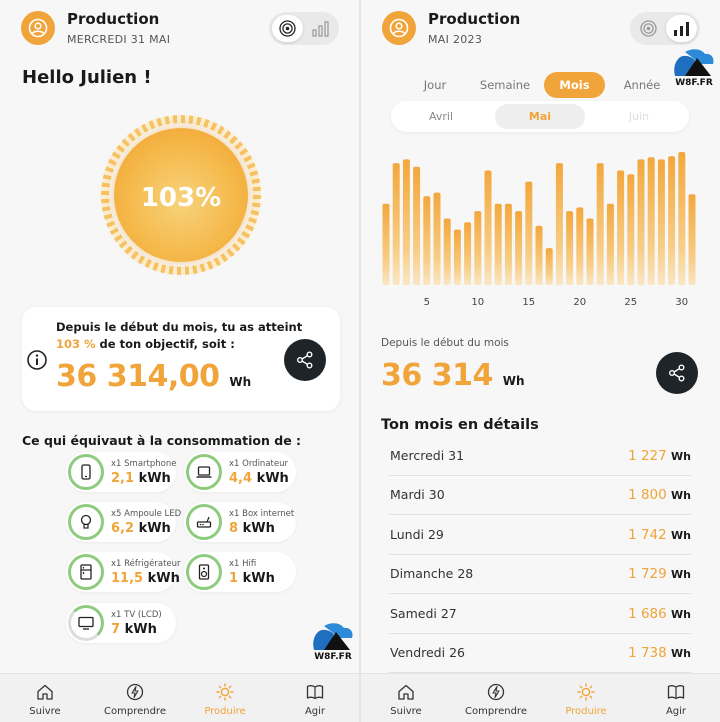 This screenshot has height=722, width=720. Describe the element at coordinates (86, 472) in the screenshot. I see `smartphone-icon` at that location.